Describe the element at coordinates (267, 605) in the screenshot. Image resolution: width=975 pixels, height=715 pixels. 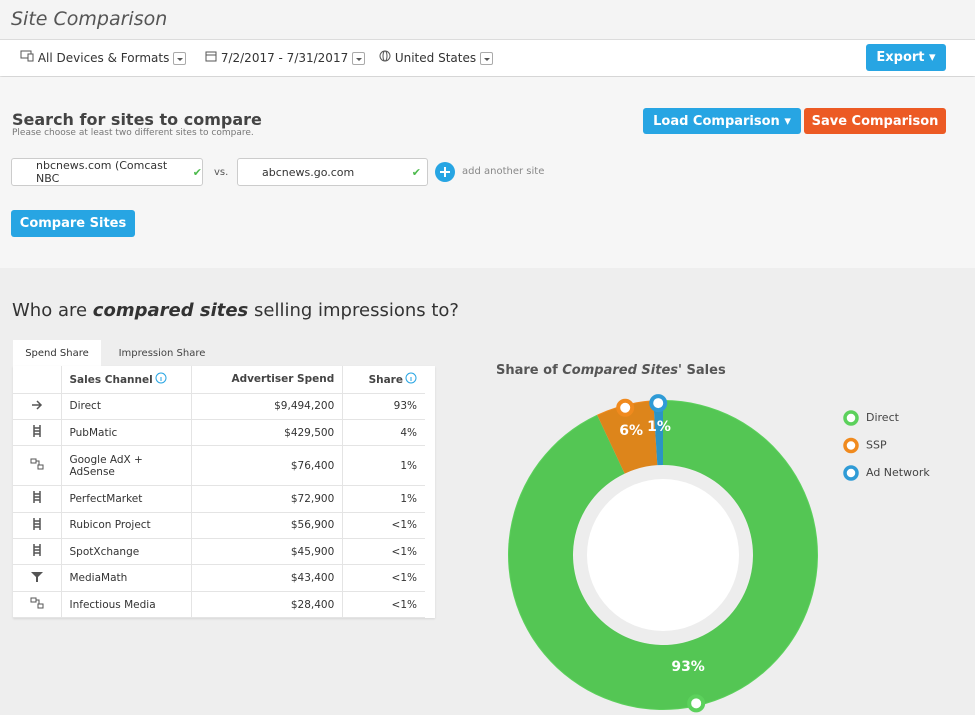
I see `cell: $28,400` at that location.